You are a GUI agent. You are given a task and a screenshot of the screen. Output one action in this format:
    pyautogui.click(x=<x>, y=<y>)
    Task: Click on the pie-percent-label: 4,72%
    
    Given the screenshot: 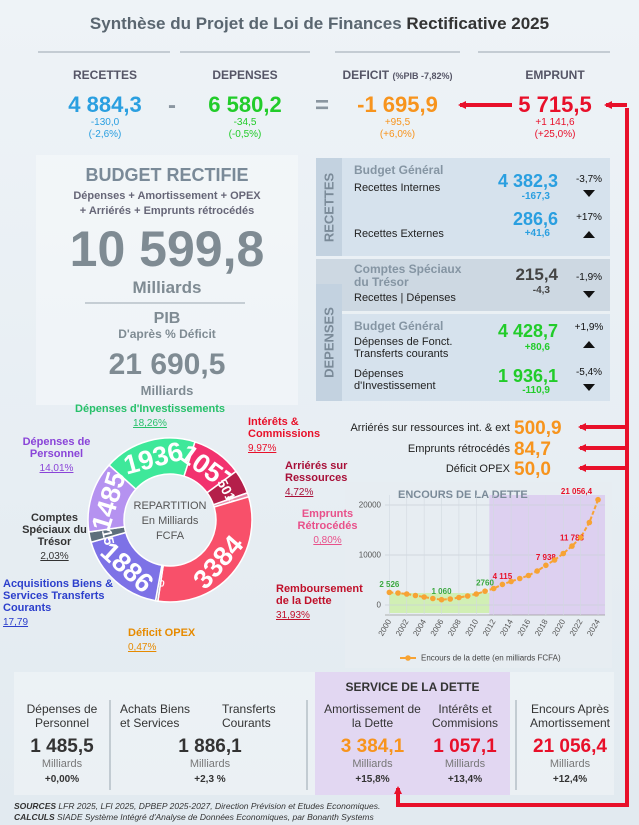 What is the action you would take?
    pyautogui.click(x=299, y=492)
    